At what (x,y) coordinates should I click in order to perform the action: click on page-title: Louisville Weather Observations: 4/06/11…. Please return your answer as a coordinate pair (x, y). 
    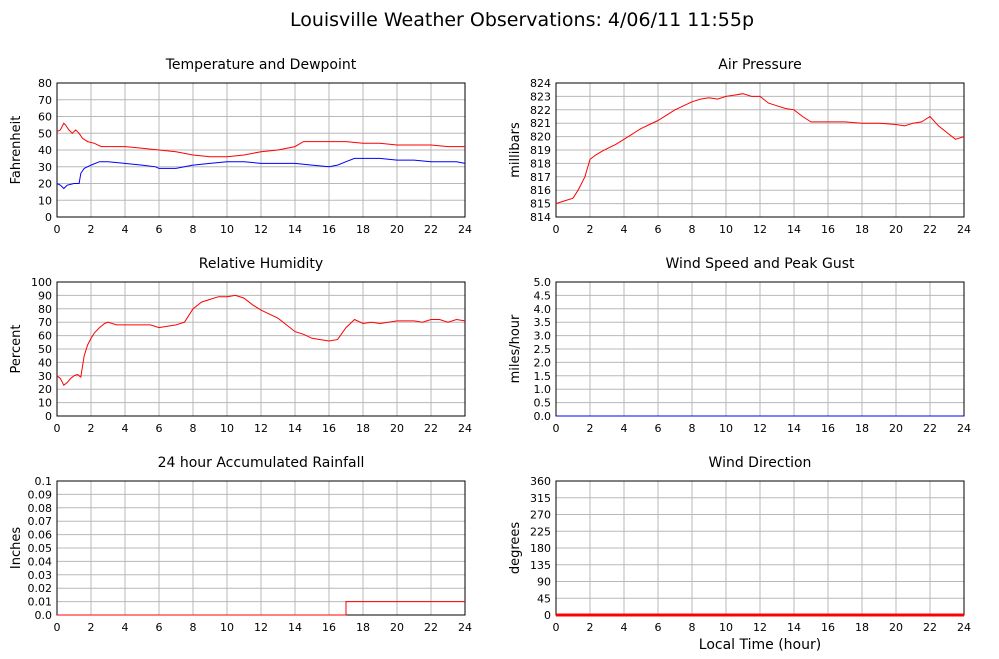
    Looking at the image, I should click on (522, 20).